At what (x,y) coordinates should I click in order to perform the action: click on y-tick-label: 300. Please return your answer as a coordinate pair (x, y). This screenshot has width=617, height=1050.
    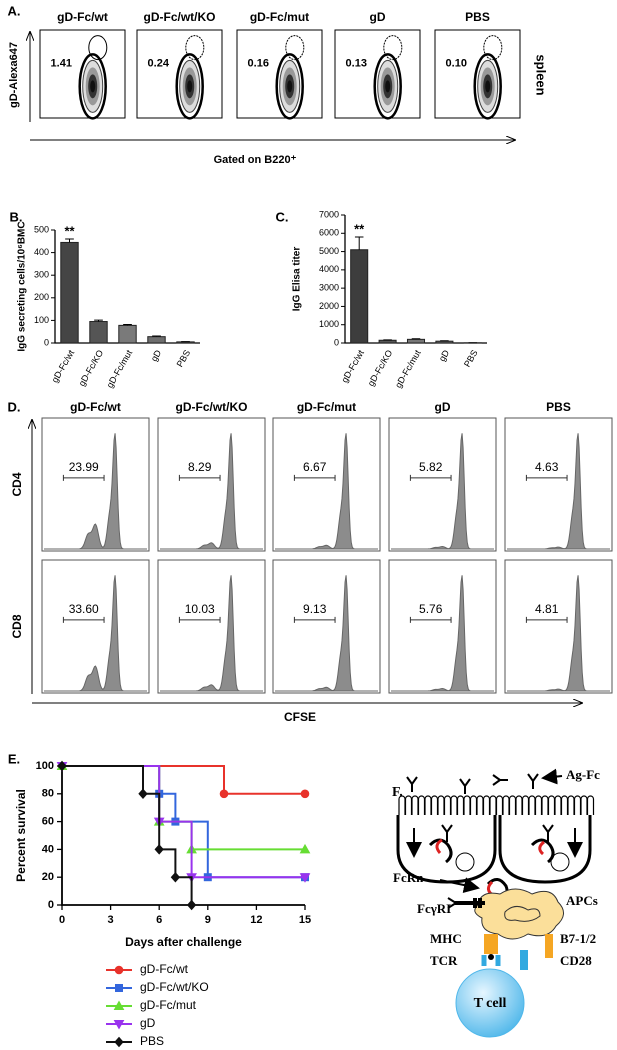
    Looking at the image, I should click on (41, 275).